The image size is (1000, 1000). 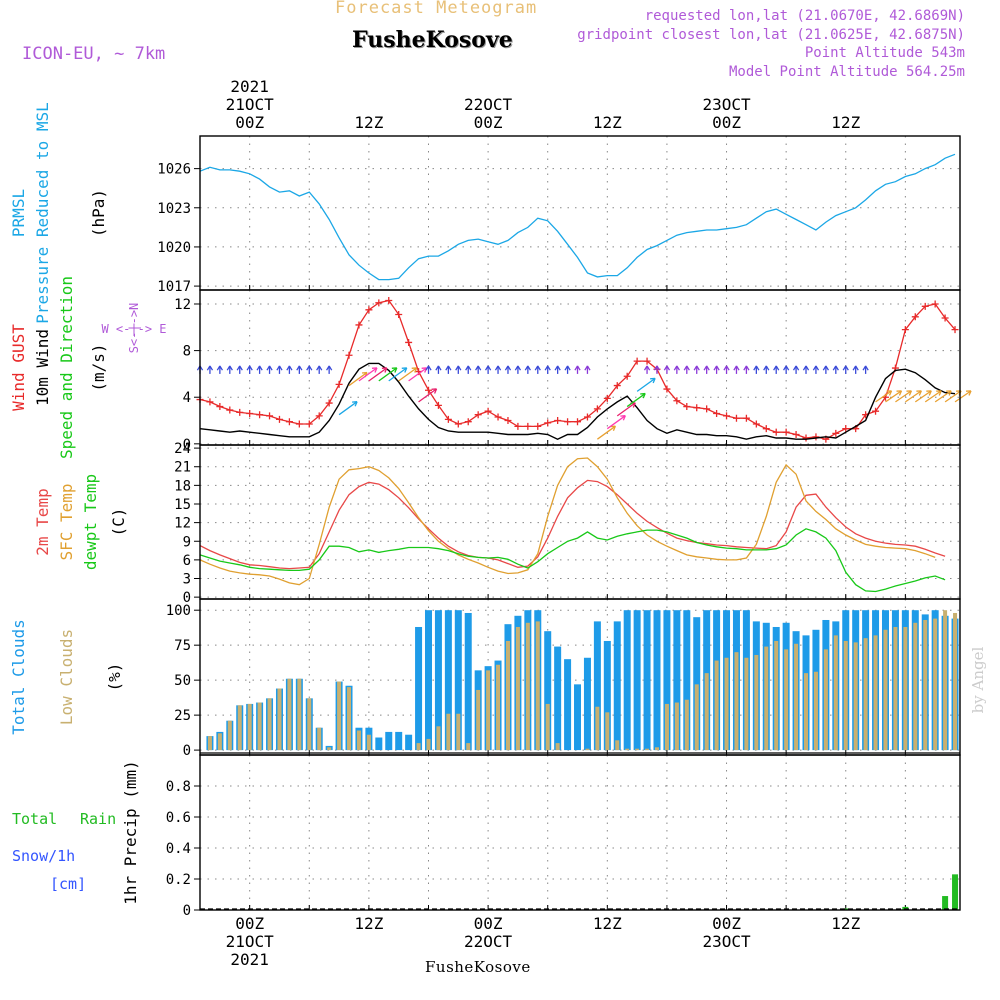 I want to click on y-tick-label: 24, so click(x=182, y=449).